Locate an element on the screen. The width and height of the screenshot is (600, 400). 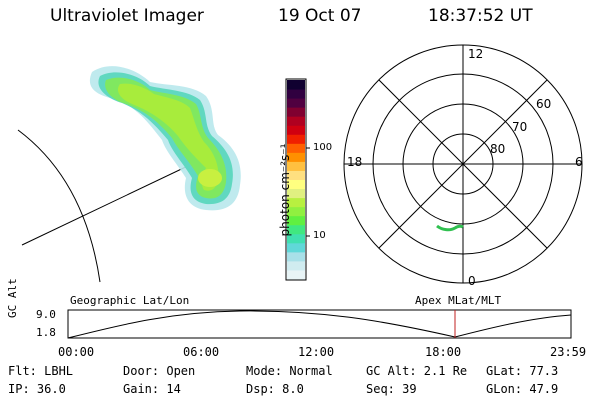
timeline-y-min: 1.8 is located at coordinates (46, 332).